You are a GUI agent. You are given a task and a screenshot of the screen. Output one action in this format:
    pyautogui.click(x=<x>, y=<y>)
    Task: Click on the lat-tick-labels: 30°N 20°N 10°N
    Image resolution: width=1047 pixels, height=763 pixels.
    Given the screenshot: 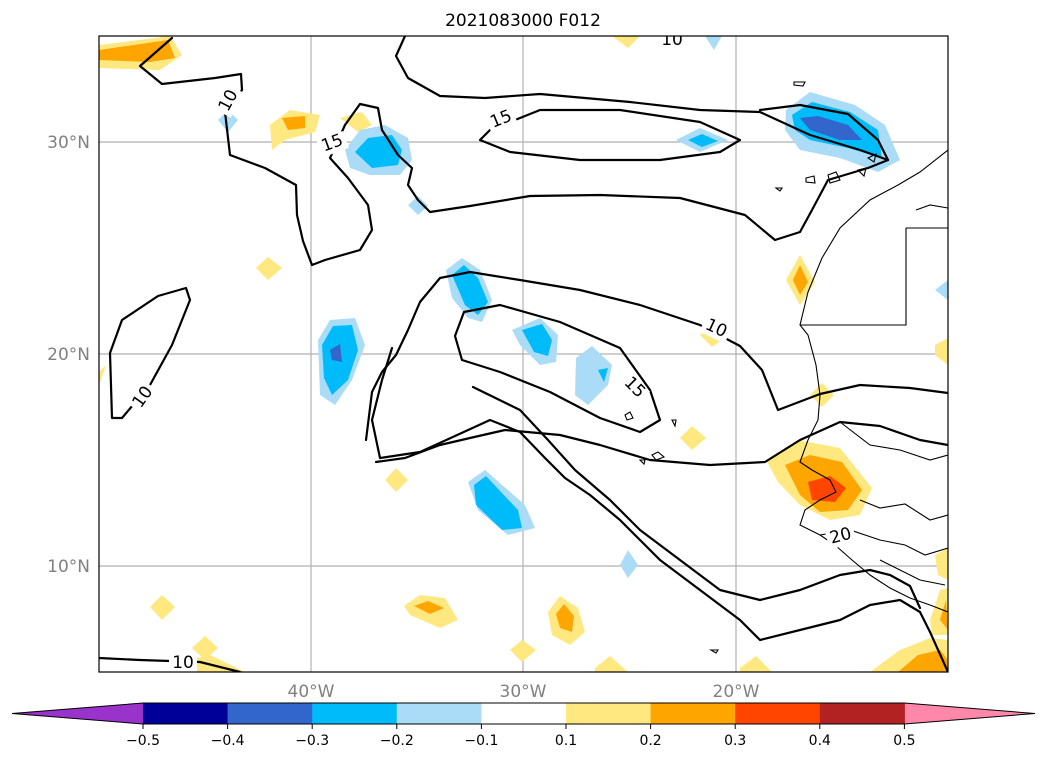 What is the action you would take?
    pyautogui.click(x=68, y=355)
    